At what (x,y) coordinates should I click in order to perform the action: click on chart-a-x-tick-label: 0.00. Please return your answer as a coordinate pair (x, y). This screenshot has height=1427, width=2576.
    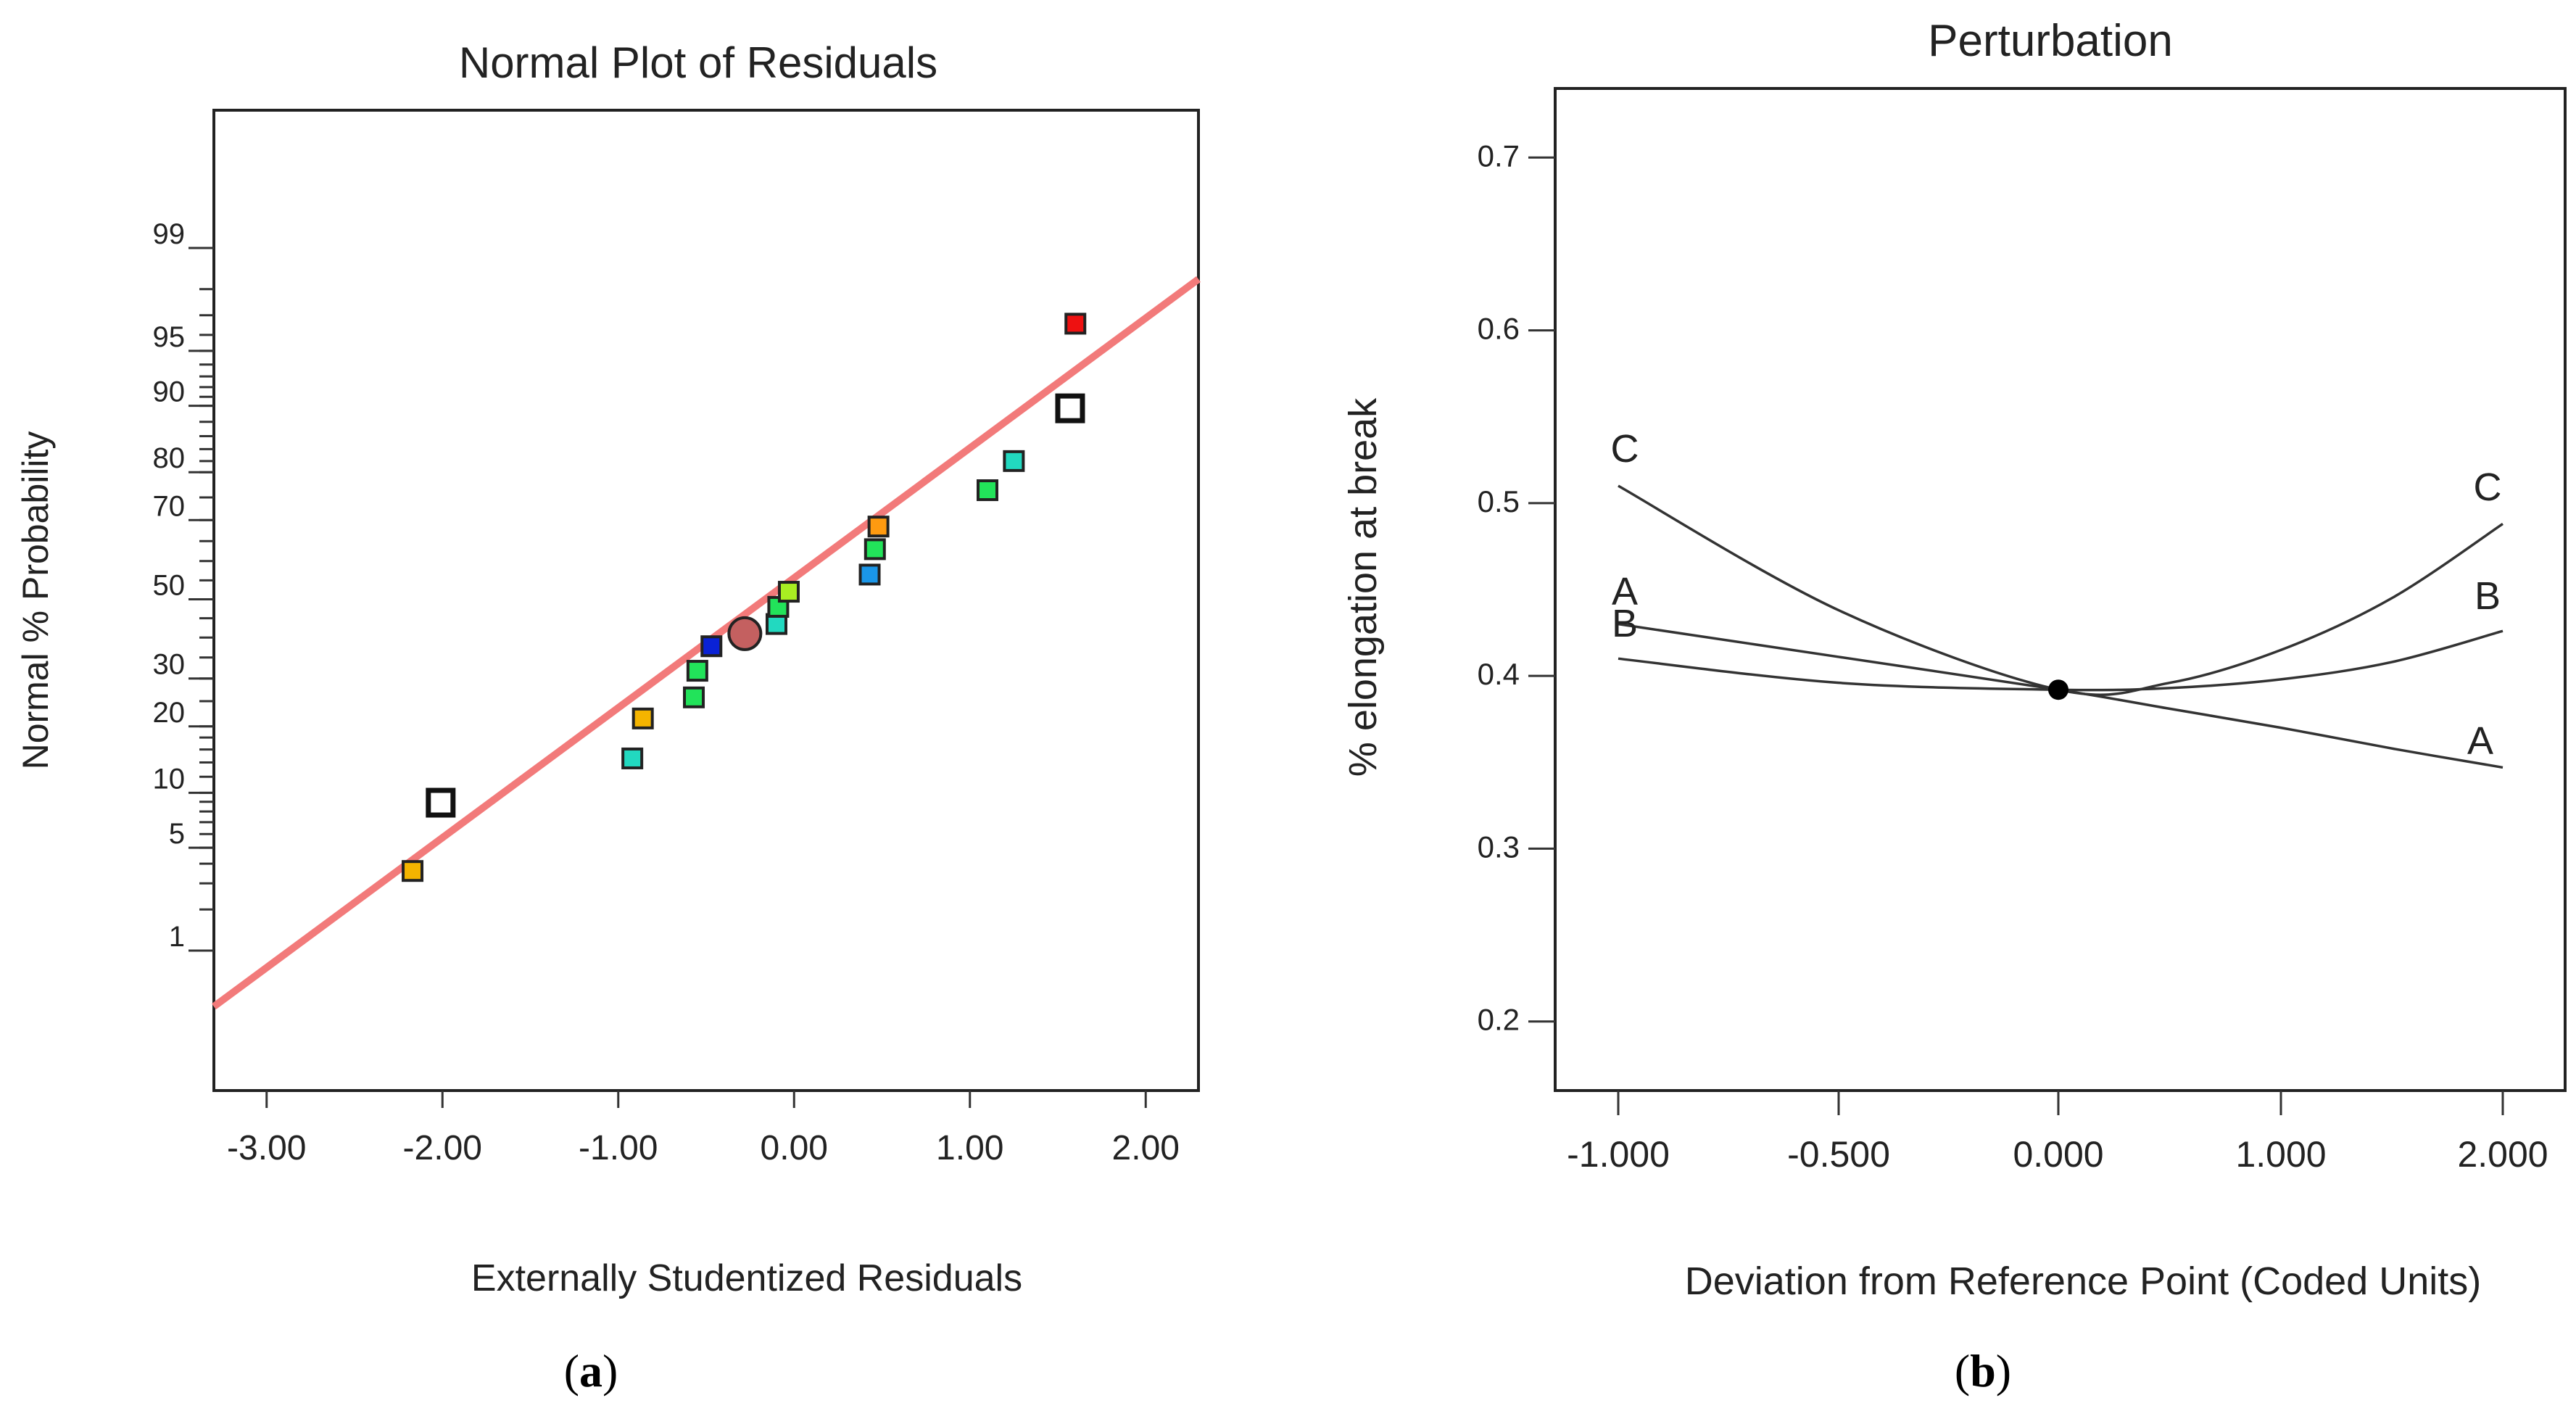
    Looking at the image, I should click on (794, 1148).